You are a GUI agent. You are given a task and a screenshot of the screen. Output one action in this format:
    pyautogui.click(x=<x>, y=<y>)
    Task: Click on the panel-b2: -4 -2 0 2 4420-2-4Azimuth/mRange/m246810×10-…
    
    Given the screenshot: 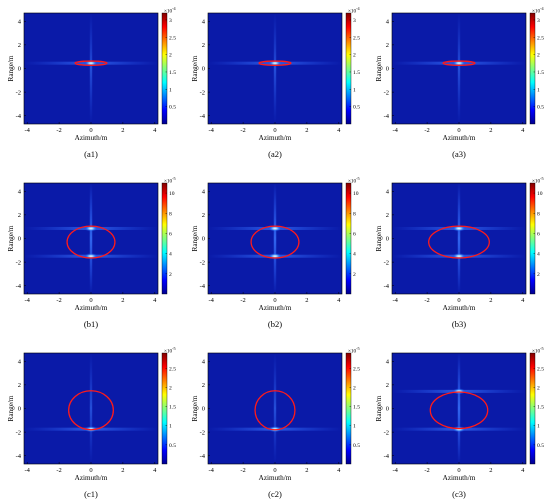 What is the action you would take?
    pyautogui.click(x=275, y=252)
    